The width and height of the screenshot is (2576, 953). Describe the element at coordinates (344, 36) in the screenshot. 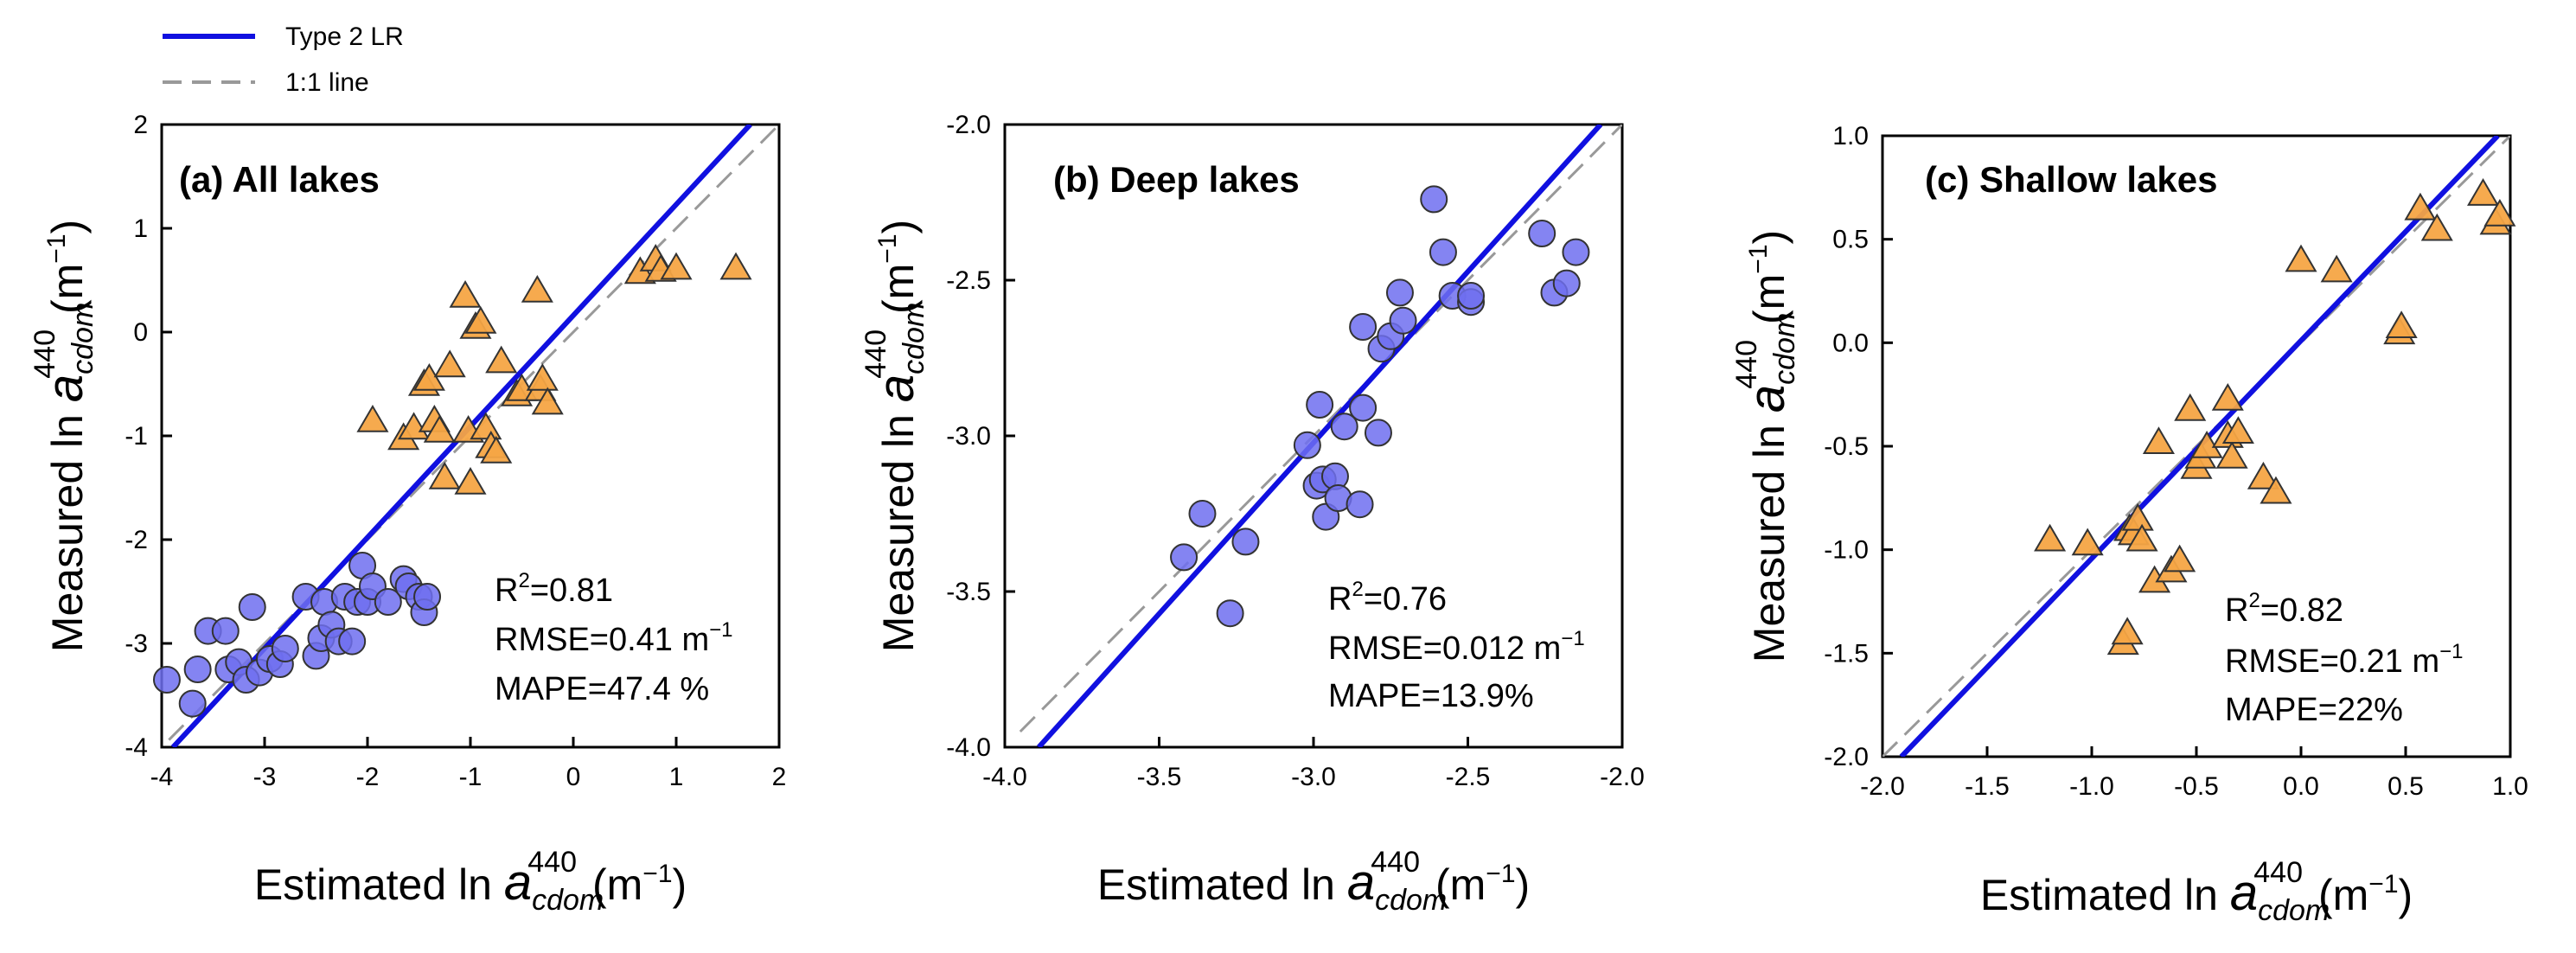

I see `legend-type2-label: Type 2 LR` at that location.